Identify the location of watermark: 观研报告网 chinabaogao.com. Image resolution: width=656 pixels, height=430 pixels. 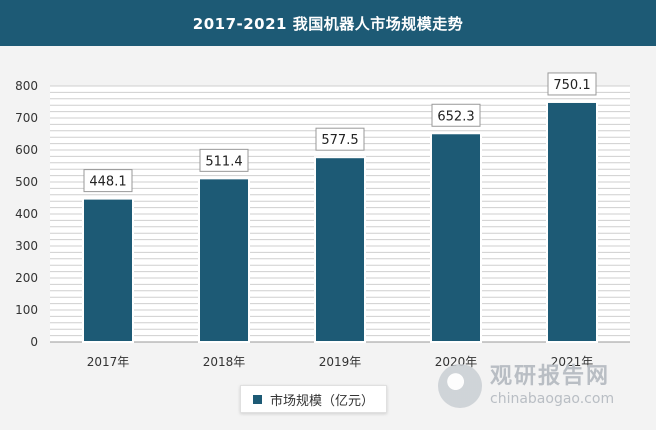
(544, 386).